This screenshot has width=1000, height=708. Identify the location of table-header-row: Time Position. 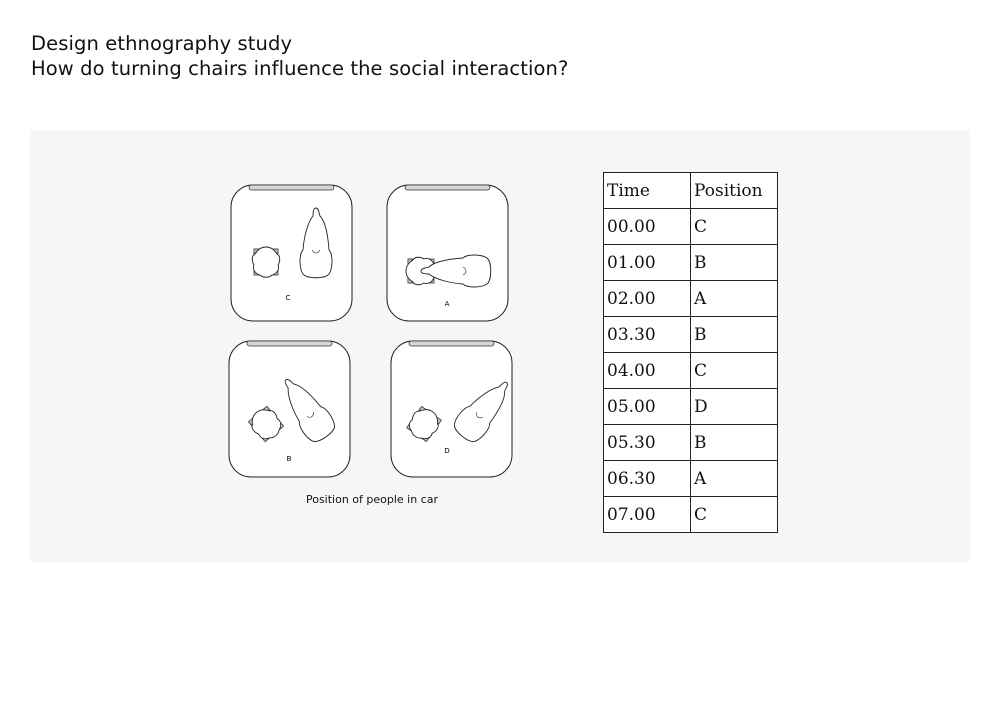
(690, 190).